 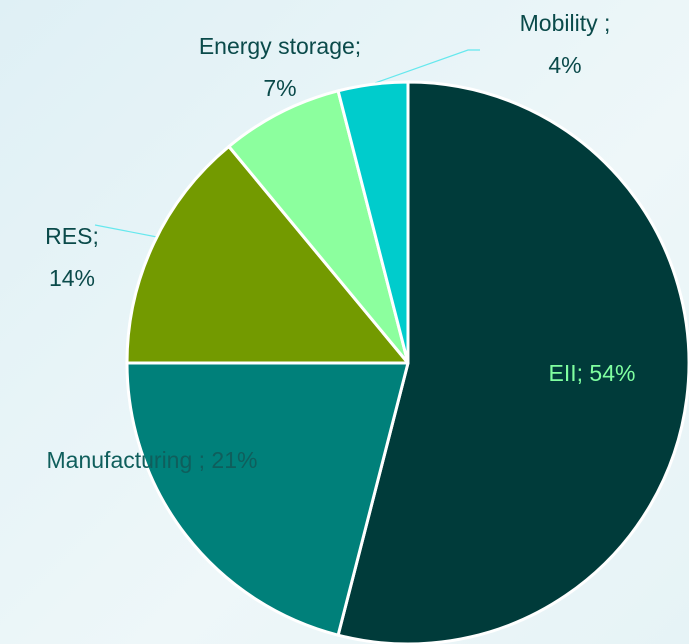 I want to click on data-label: Manufacturing ; 21%, so click(x=152, y=460).